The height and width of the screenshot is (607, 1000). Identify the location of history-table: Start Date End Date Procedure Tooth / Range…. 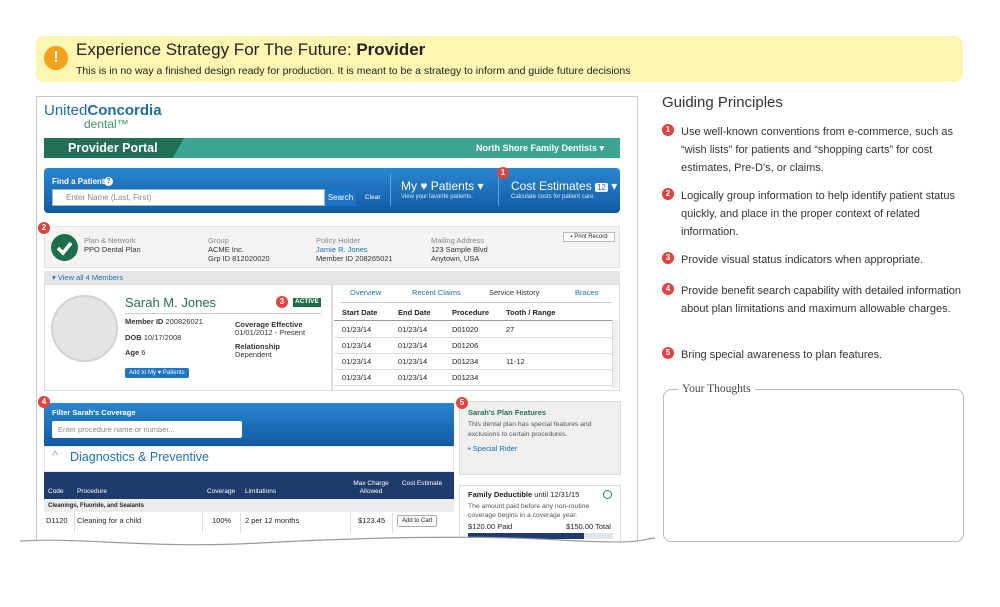
(473, 346).